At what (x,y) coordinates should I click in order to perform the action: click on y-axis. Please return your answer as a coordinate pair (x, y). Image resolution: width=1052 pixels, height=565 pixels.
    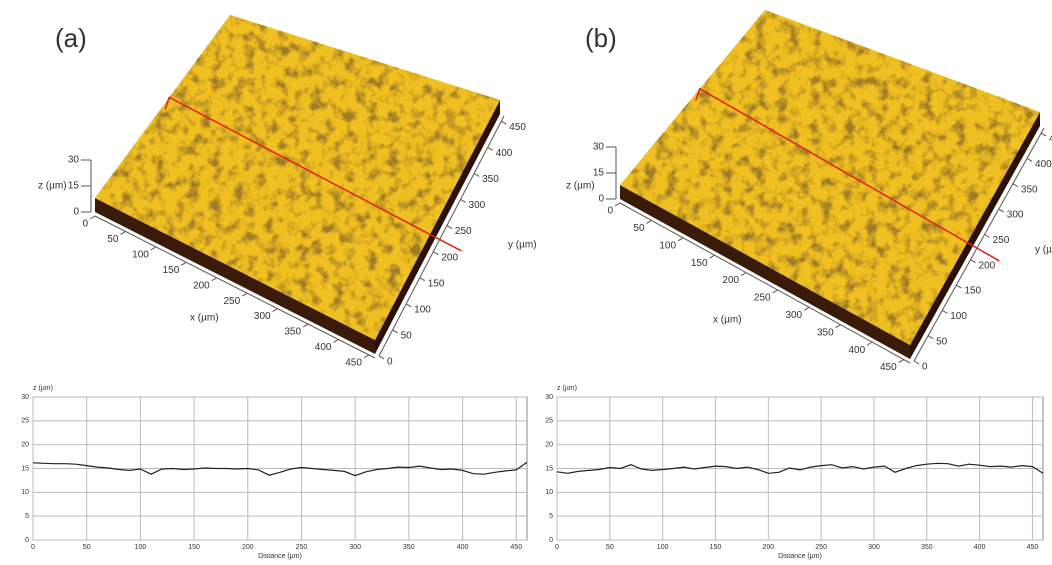
    Looking at the image, I should click on (979, 244).